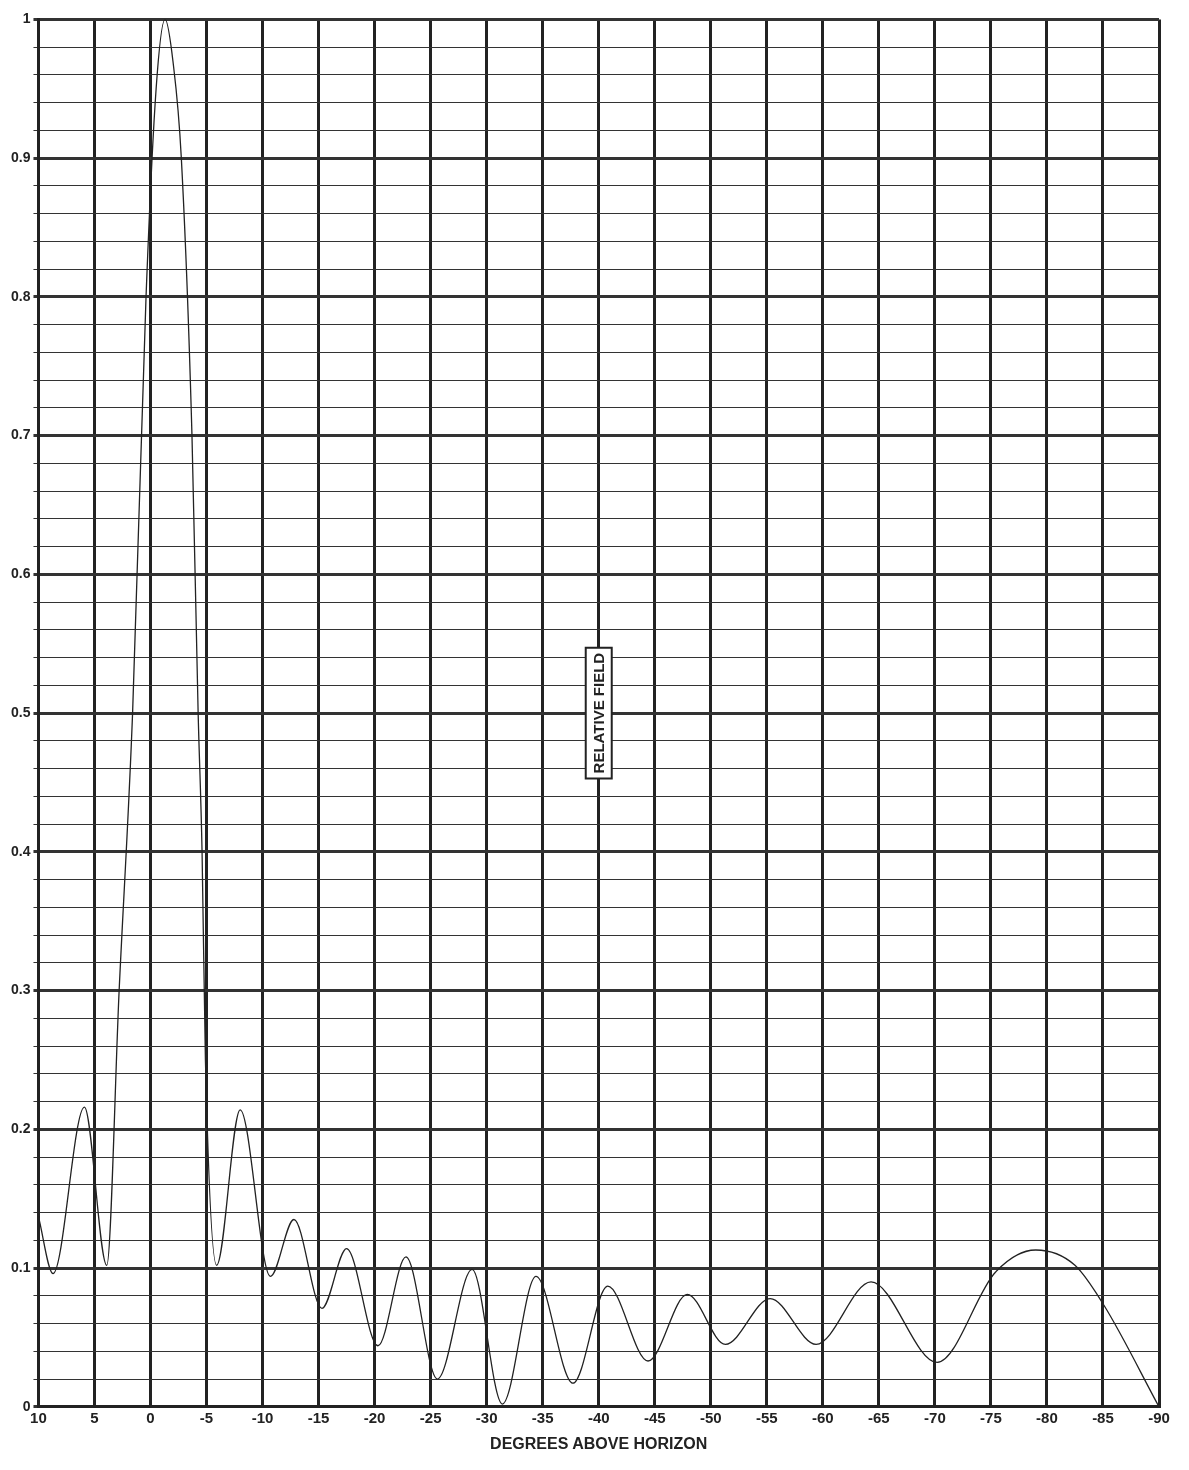 The image size is (1189, 1470). What do you see at coordinates (20, 1128) in the screenshot?
I see `y-tick-label: 0.2` at bounding box center [20, 1128].